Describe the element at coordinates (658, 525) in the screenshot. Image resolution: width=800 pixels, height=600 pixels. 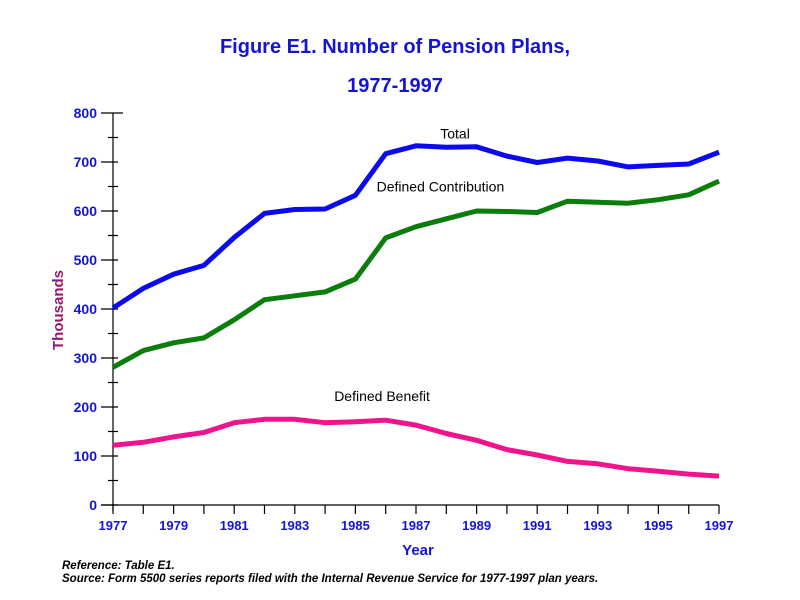
I see `x-tick-label: 1995` at that location.